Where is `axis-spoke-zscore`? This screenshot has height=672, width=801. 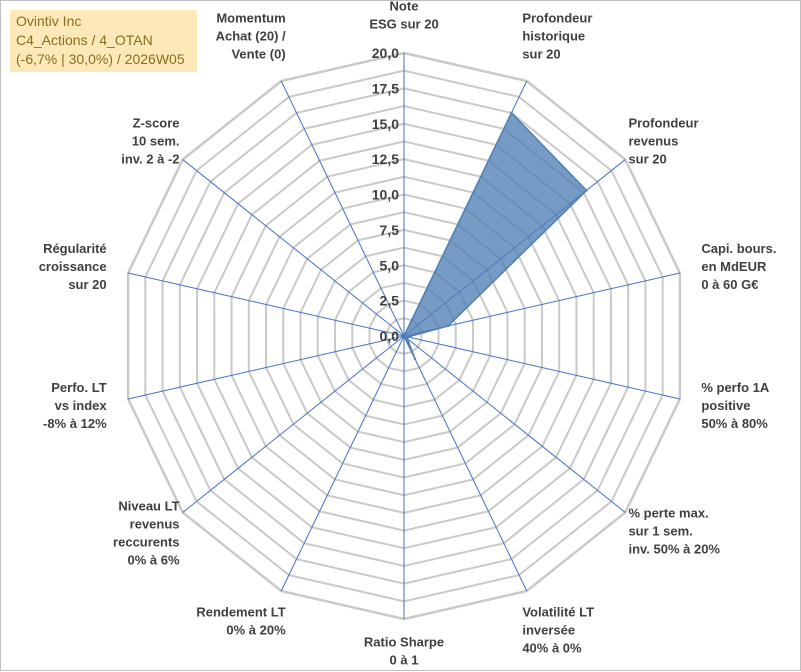
axis-spoke-zscore is located at coordinates (293, 248).